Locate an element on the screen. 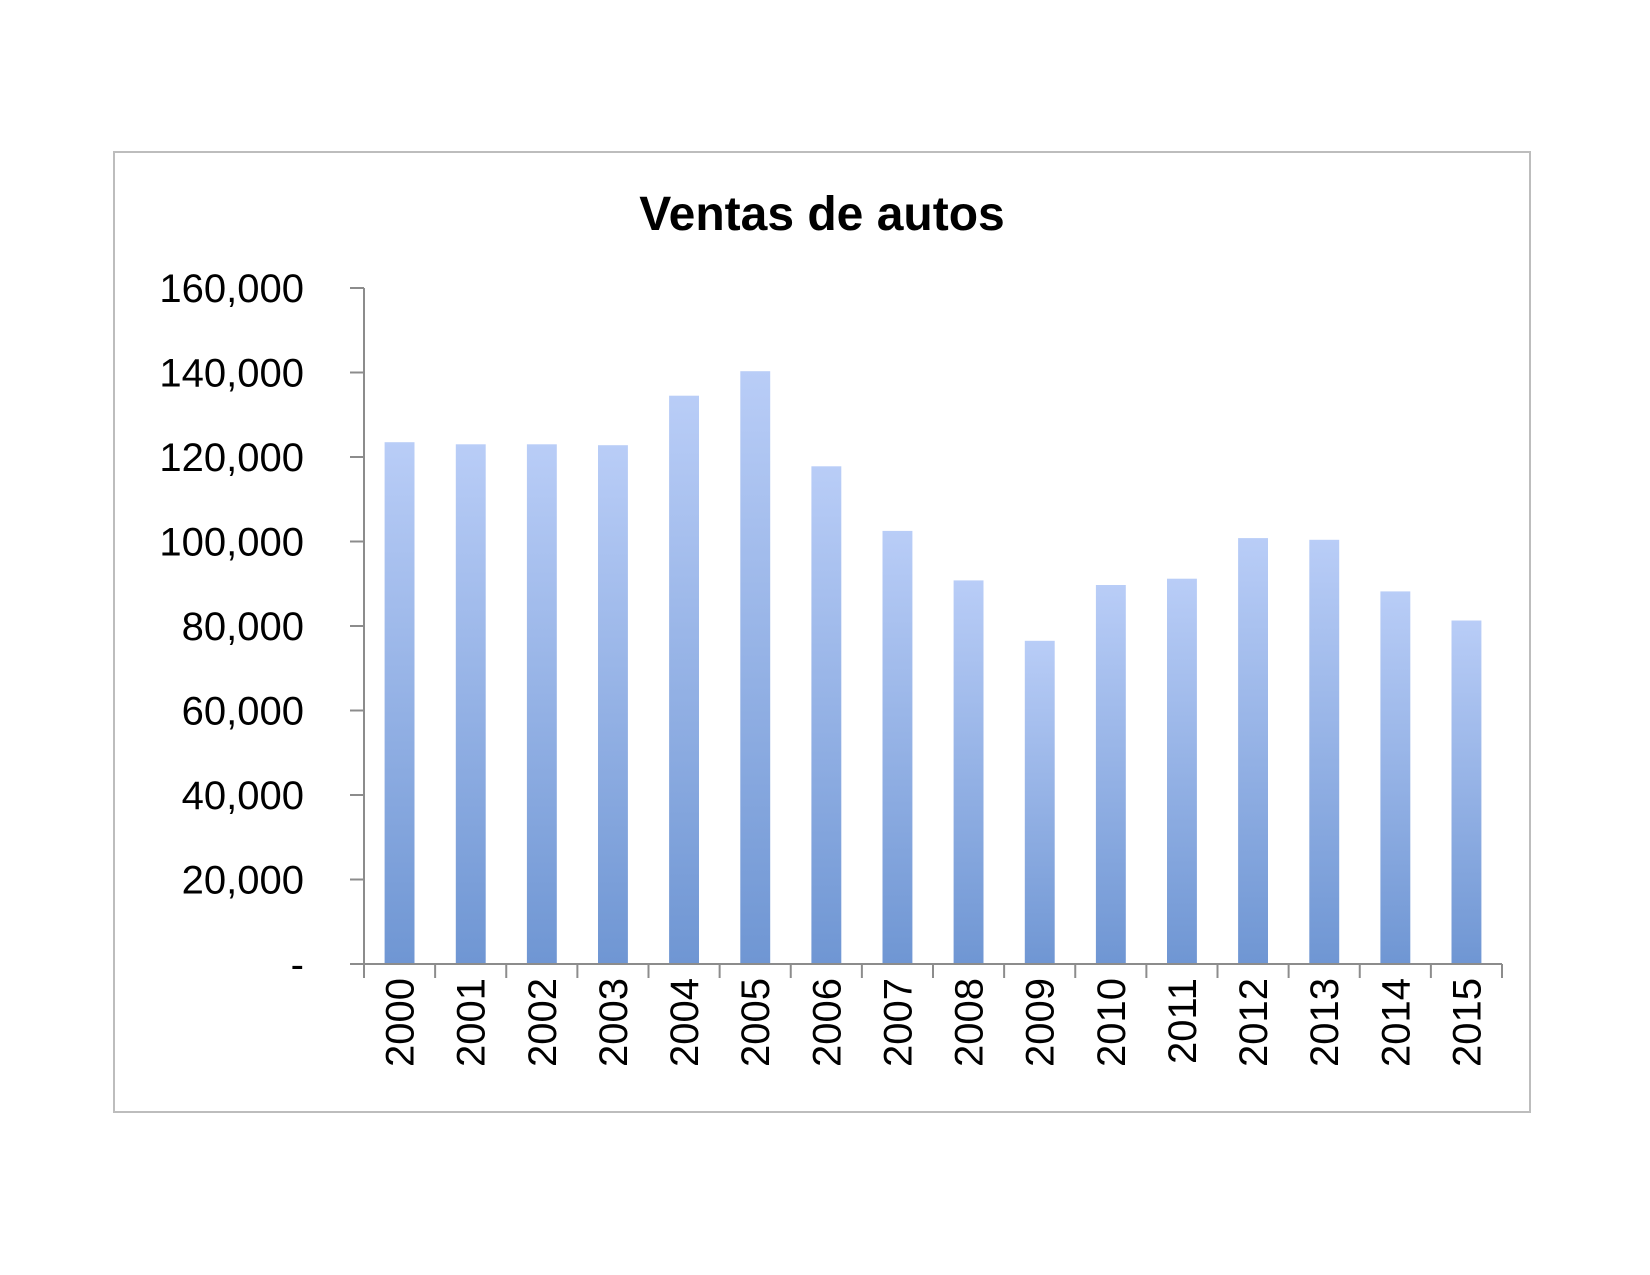 This screenshot has height=1275, width=1650. bar-2004 is located at coordinates (684, 679).